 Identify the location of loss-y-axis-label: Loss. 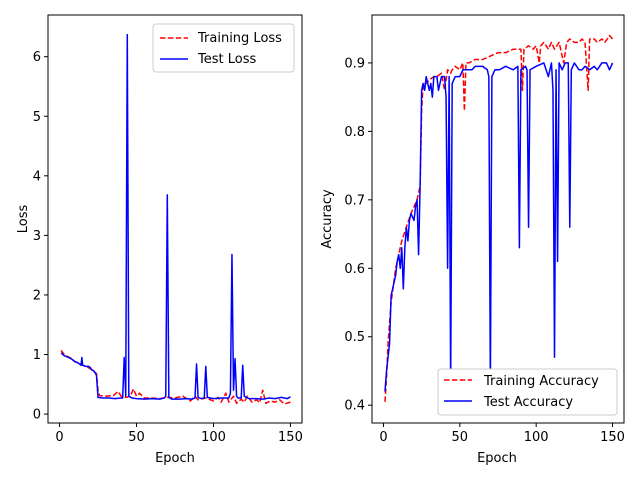
(23, 219).